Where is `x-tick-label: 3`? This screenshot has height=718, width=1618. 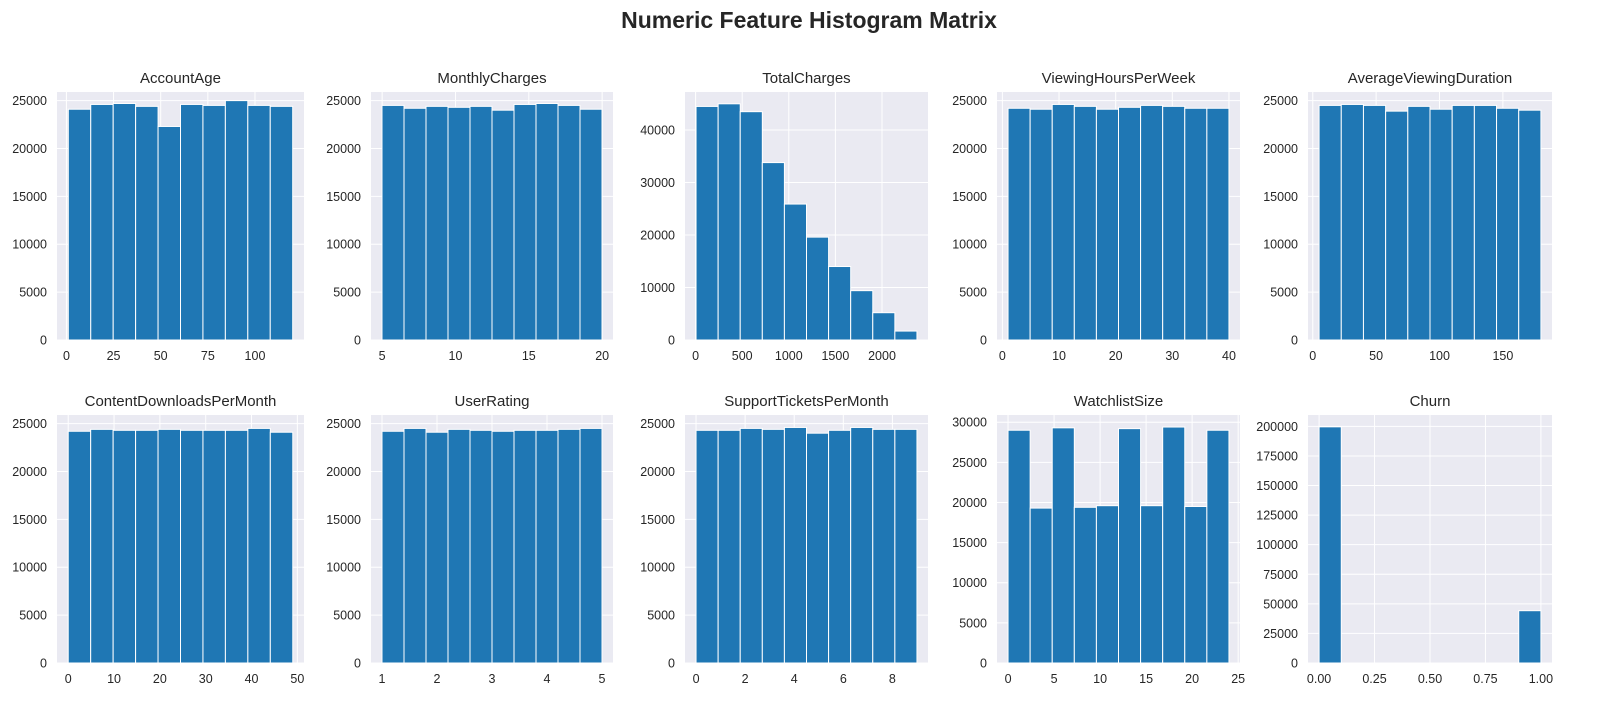 x-tick-label: 3 is located at coordinates (492, 679).